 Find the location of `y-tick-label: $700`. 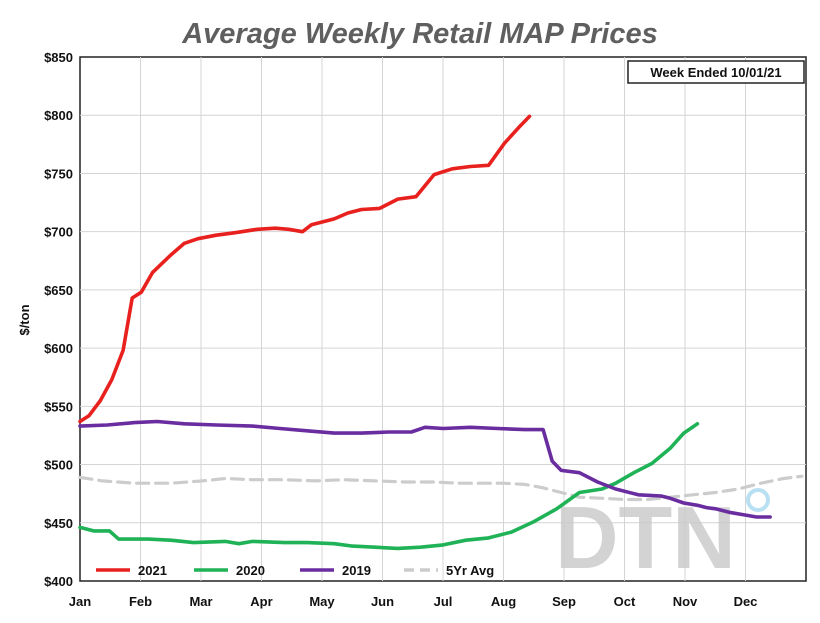

y-tick-label: $700 is located at coordinates (58, 232).